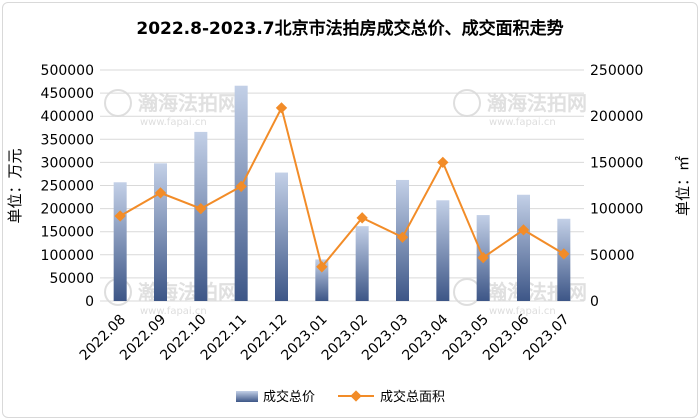 Image resolution: width=700 pixels, height=420 pixels. What do you see at coordinates (616, 163) in the screenshot?
I see `right-tick-label: 150000` at bounding box center [616, 163].